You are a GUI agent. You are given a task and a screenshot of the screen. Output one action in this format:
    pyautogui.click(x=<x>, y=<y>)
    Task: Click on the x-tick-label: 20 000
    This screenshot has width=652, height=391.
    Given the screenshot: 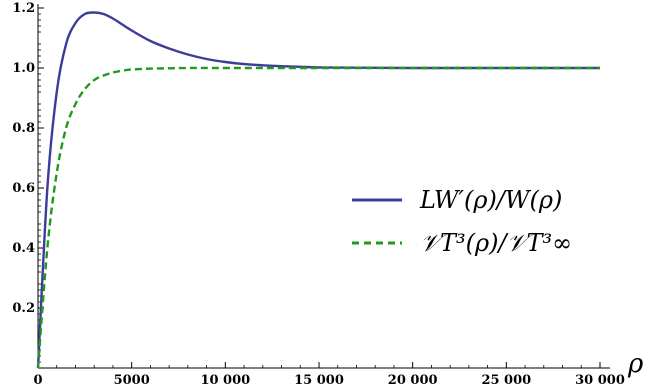 What is the action you would take?
    pyautogui.click(x=413, y=380)
    